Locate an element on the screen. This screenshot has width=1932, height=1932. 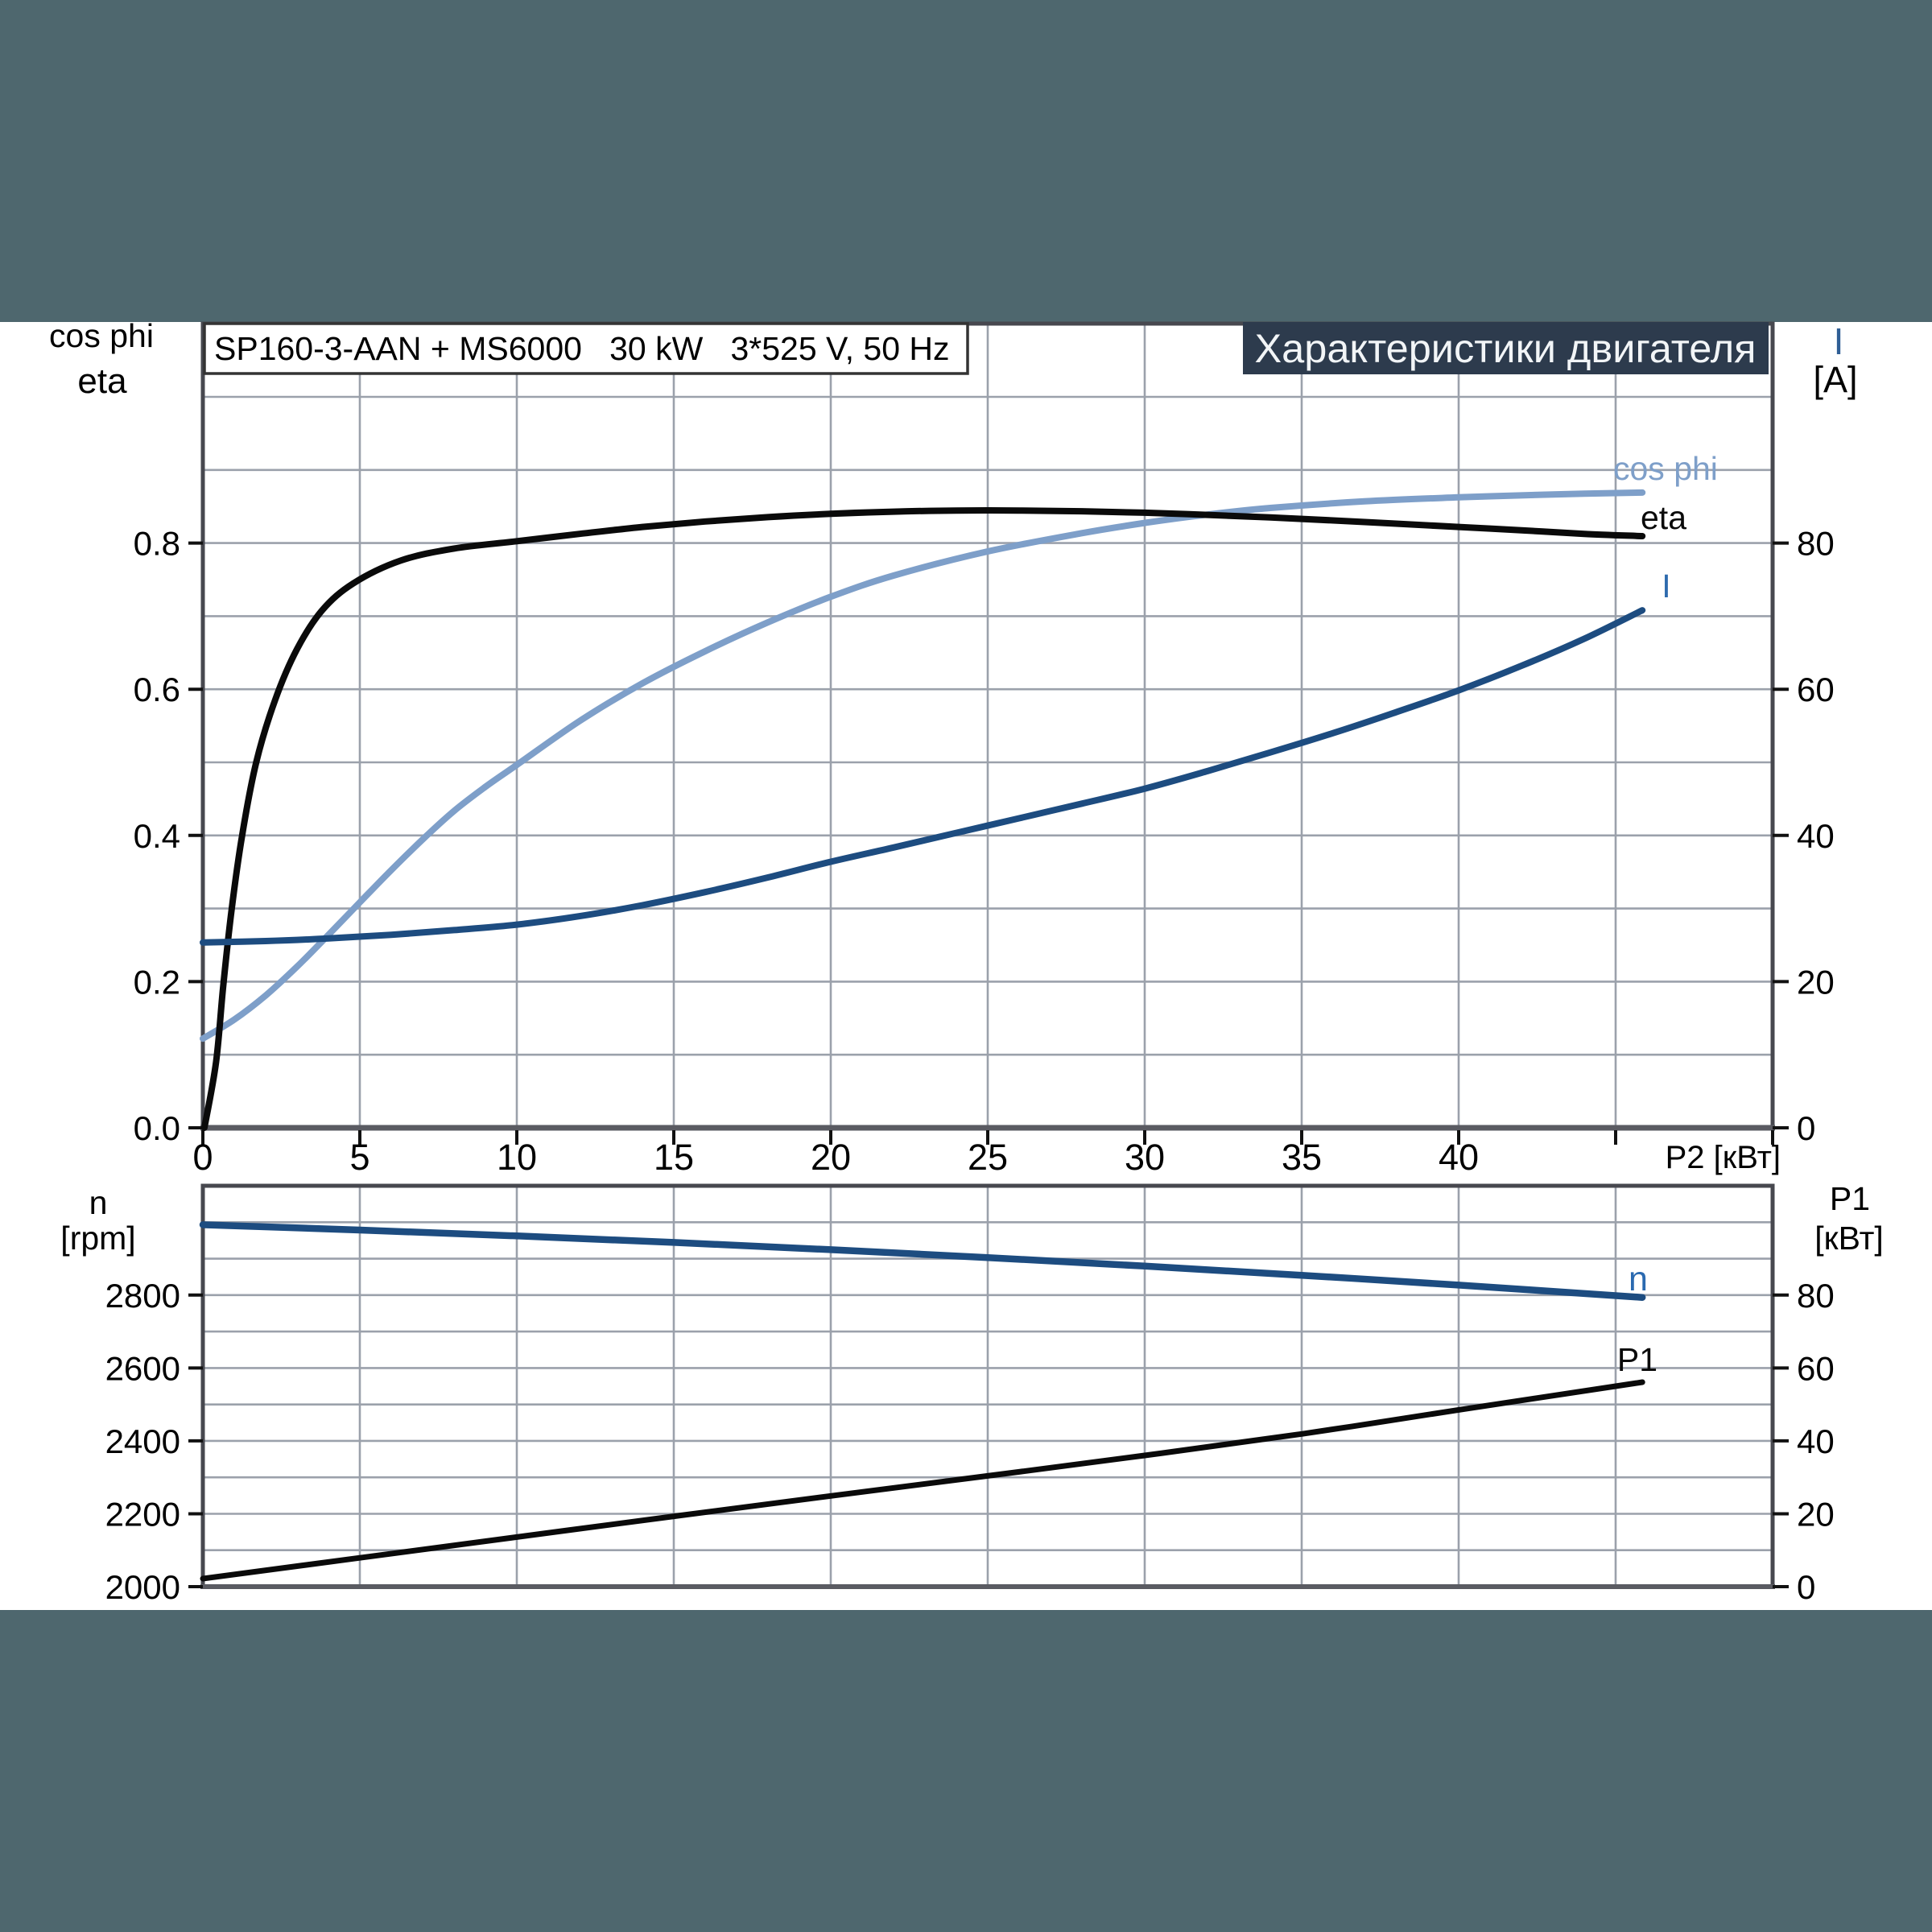
svg-text: 0.0 is located at coordinates (157, 1128).